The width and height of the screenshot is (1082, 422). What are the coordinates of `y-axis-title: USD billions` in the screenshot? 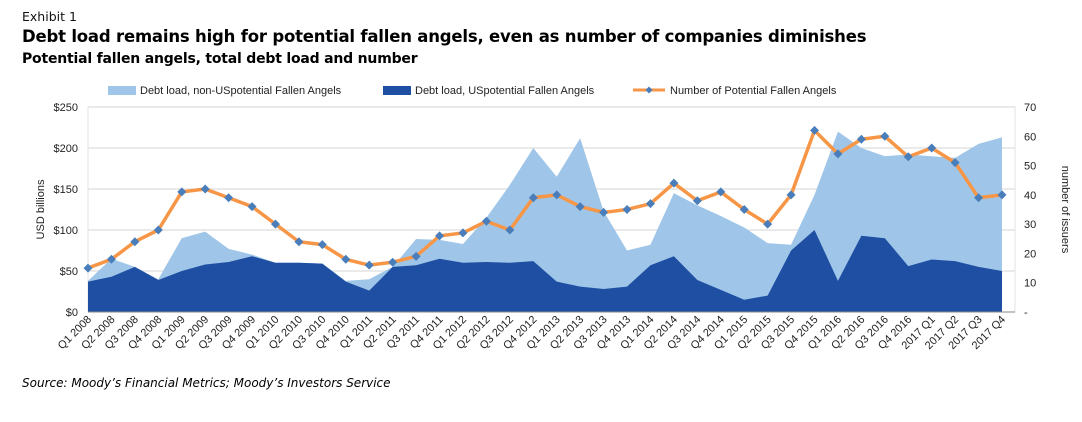 It's located at (41, 209).